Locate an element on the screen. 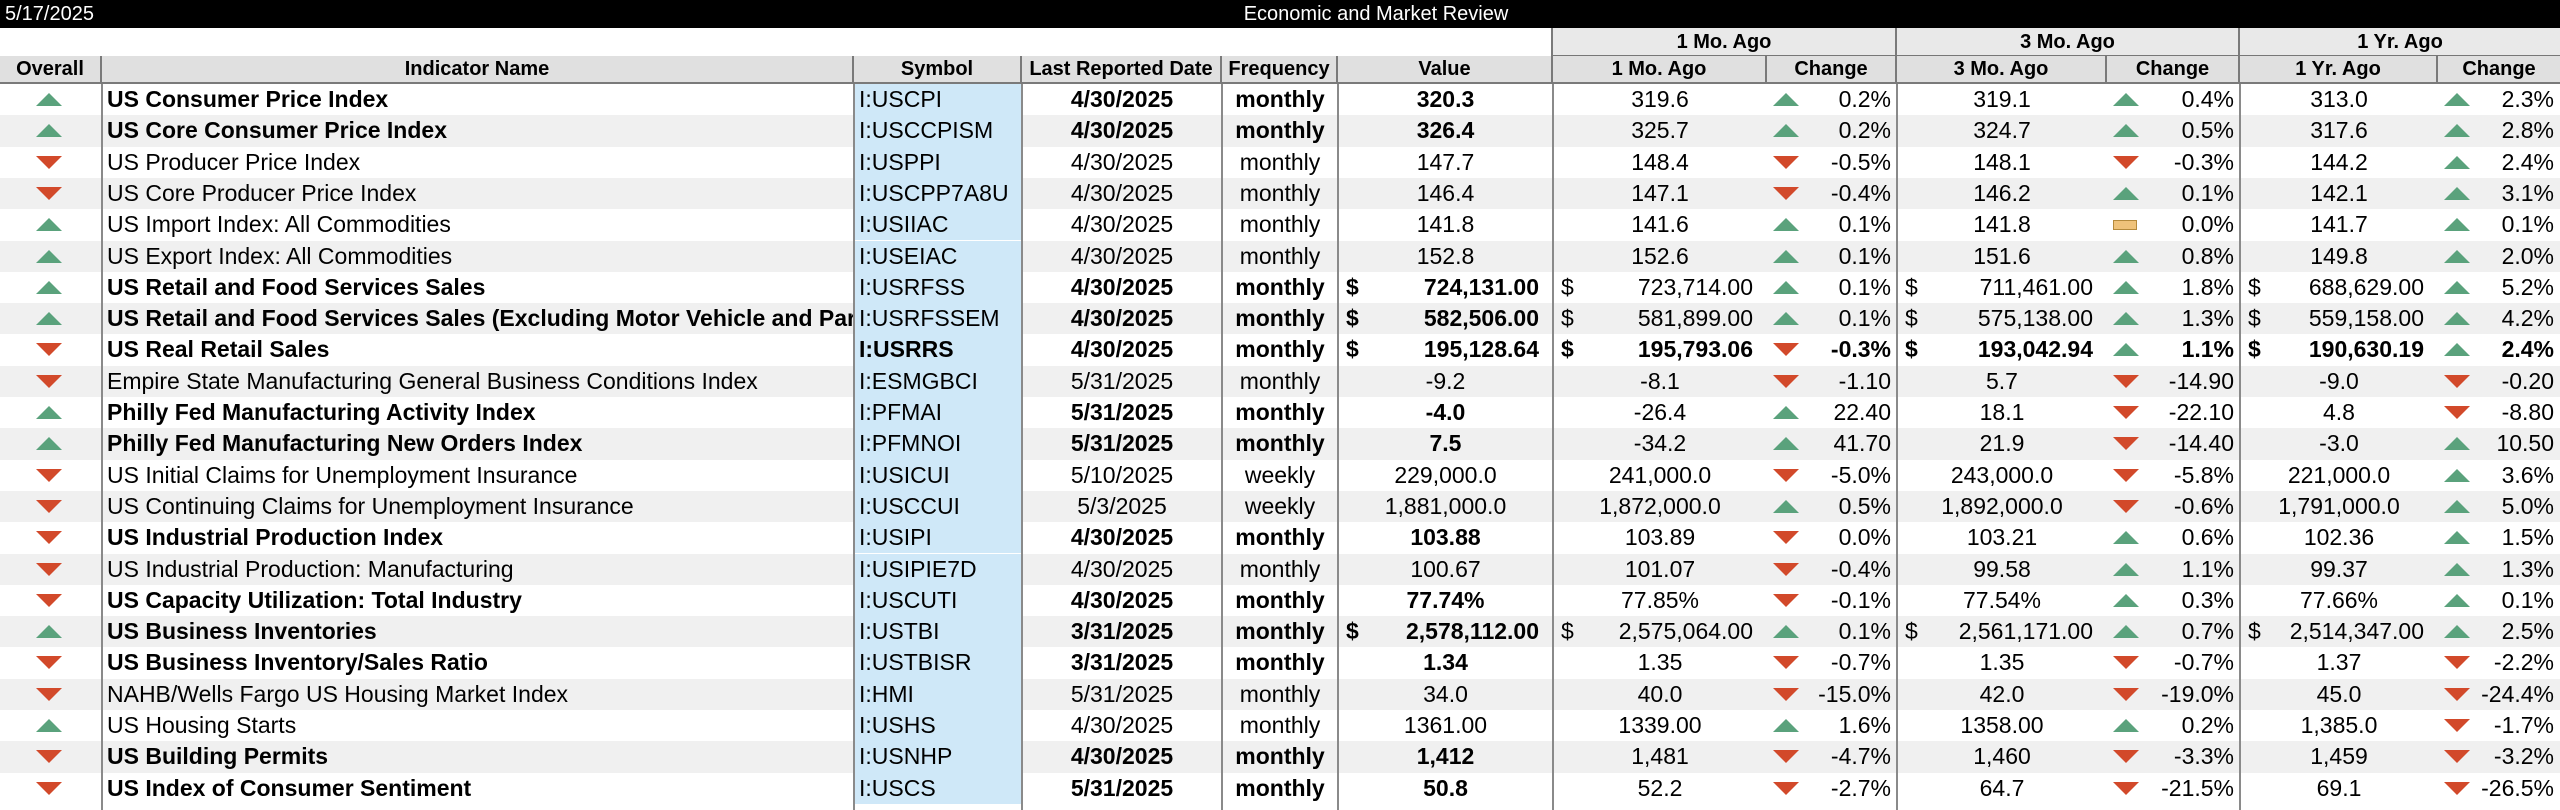  prior-value: 319.1 is located at coordinates (2002, 99).